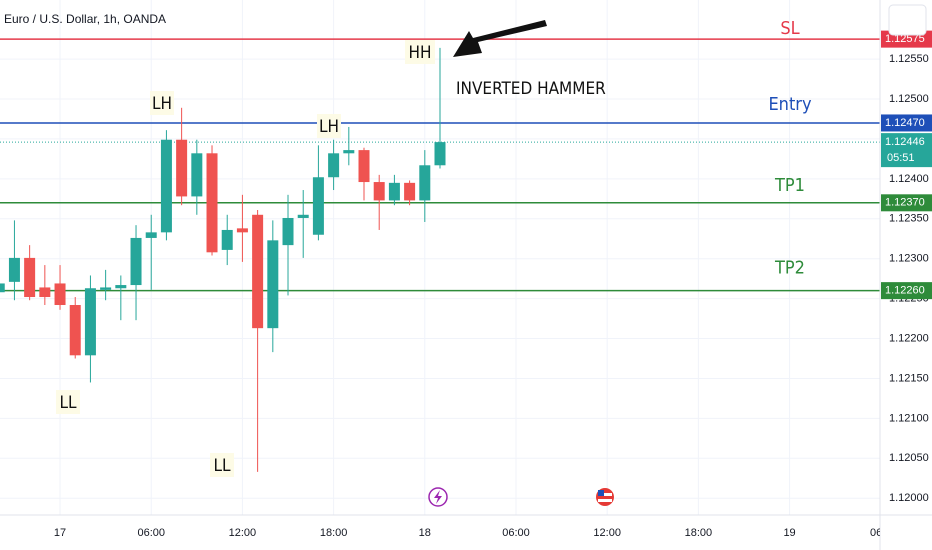  What do you see at coordinates (905, 39) in the screenshot?
I see `level-tag-label: 1.12575` at bounding box center [905, 39].